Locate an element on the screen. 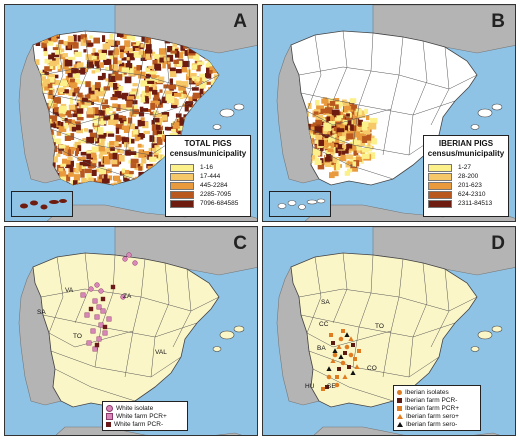 The height and width of the screenshot is (440, 520). iberian-farm-sero-negative-marker is located at coordinates (353, 372).